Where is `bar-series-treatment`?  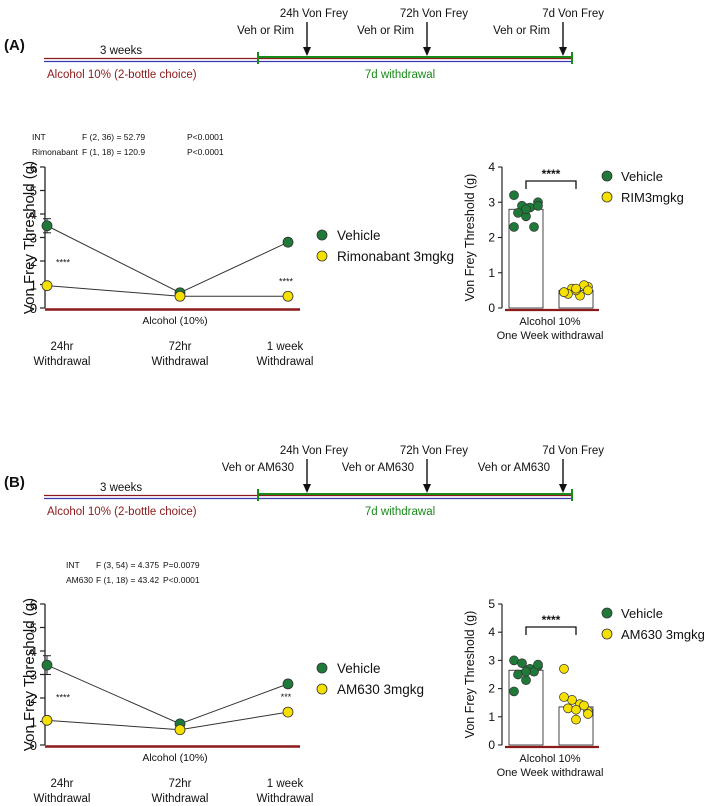 bar-series-treatment is located at coordinates (576, 705).